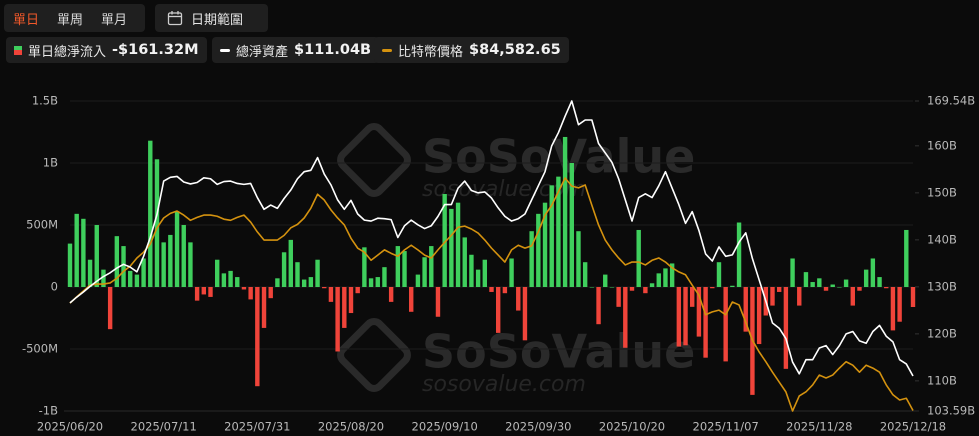  I want to click on y2-tick-label: 150B, so click(942, 192).